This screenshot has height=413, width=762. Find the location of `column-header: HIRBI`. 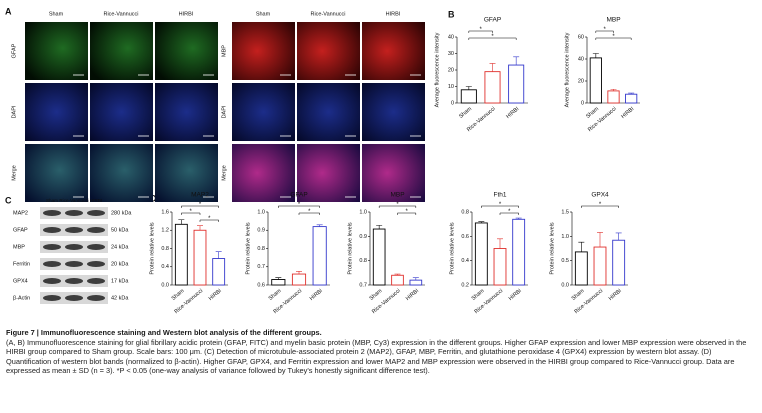

column-header: HIRBI is located at coordinates (393, 14).